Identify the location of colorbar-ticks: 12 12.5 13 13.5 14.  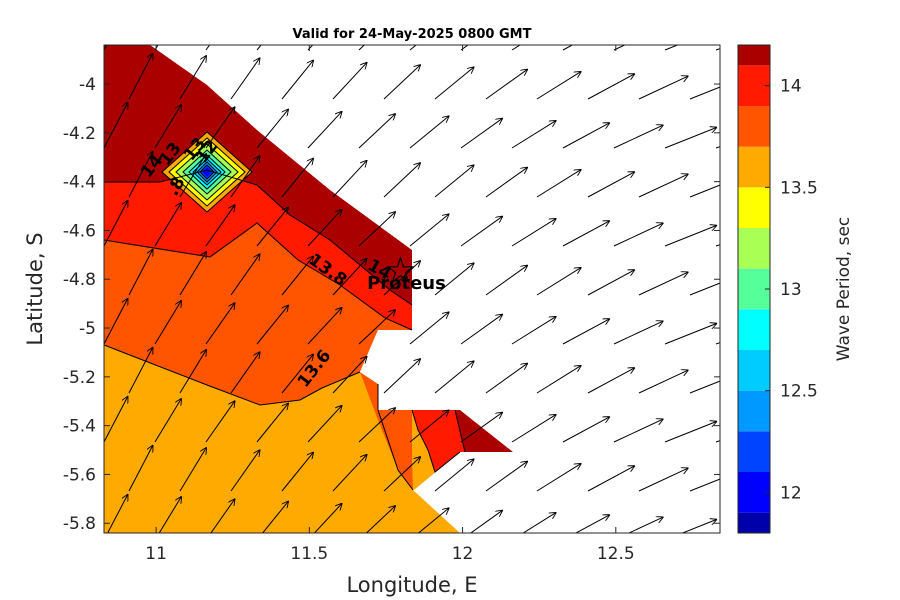
(791, 290).